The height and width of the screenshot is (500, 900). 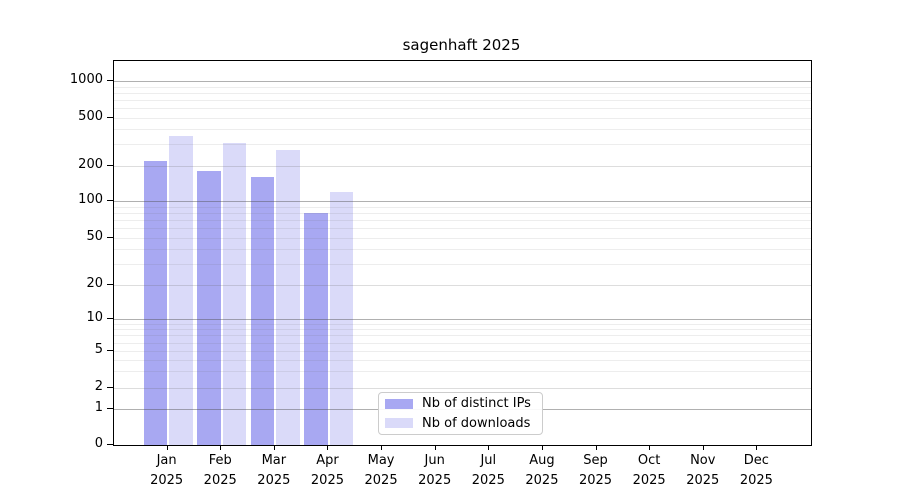 What do you see at coordinates (649, 460) in the screenshot?
I see `x-tick-month: Oct` at bounding box center [649, 460].